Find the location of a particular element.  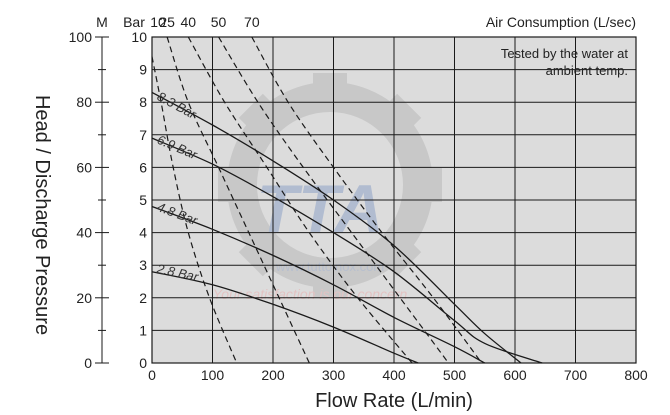

bar-tick-label: 3 is located at coordinates (143, 265).